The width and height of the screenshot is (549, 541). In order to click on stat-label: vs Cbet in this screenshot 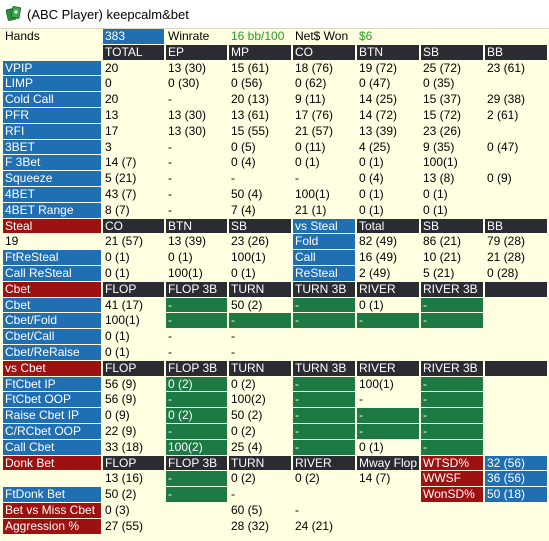, I will do `click(52, 368)`.